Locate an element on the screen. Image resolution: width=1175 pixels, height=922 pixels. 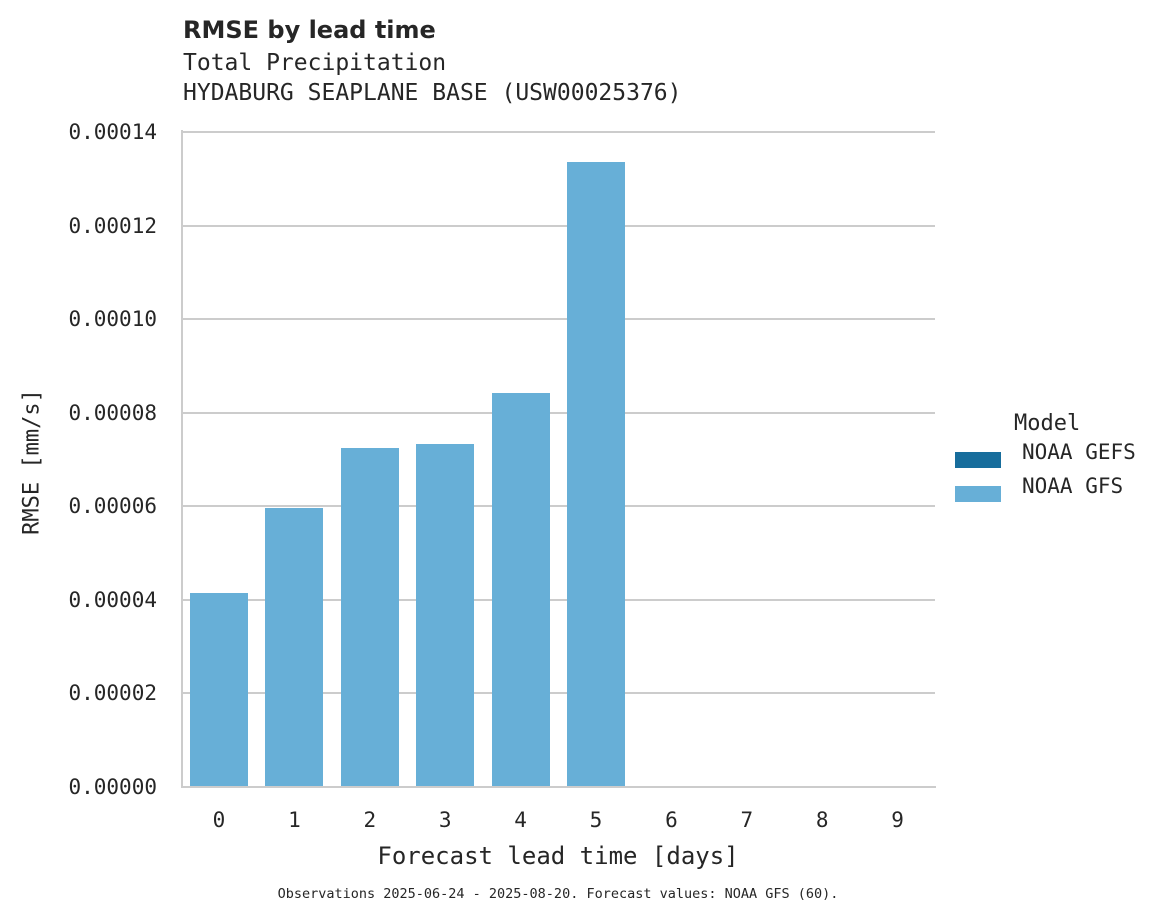
chart-subtitle-variable: Total Precipitation is located at coordinates (315, 63).